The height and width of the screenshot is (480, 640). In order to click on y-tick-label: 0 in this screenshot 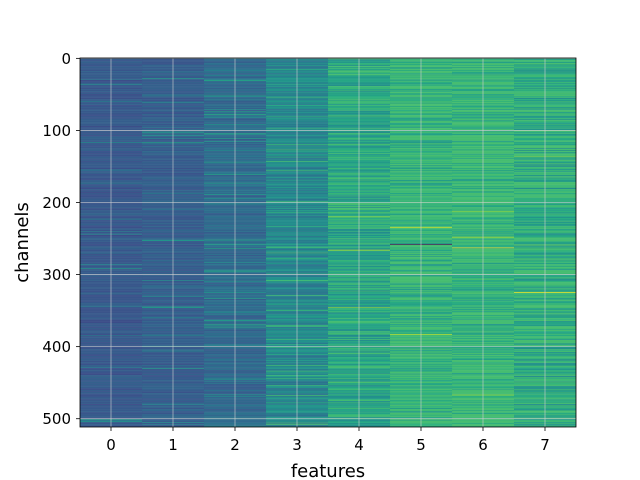, I will do `click(66, 59)`.